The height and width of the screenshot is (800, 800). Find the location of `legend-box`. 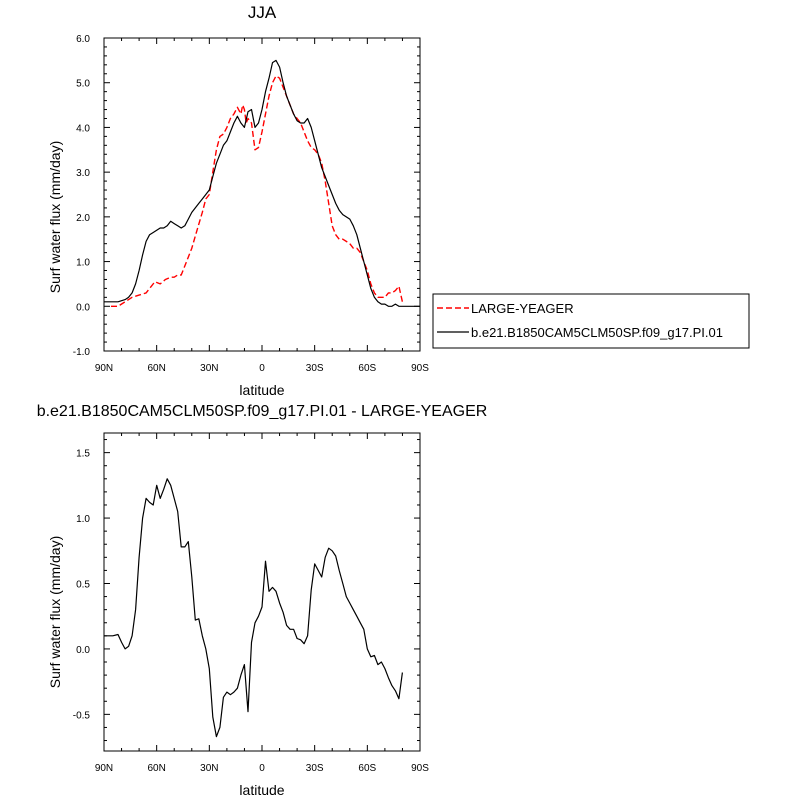

legend-box is located at coordinates (591, 321).